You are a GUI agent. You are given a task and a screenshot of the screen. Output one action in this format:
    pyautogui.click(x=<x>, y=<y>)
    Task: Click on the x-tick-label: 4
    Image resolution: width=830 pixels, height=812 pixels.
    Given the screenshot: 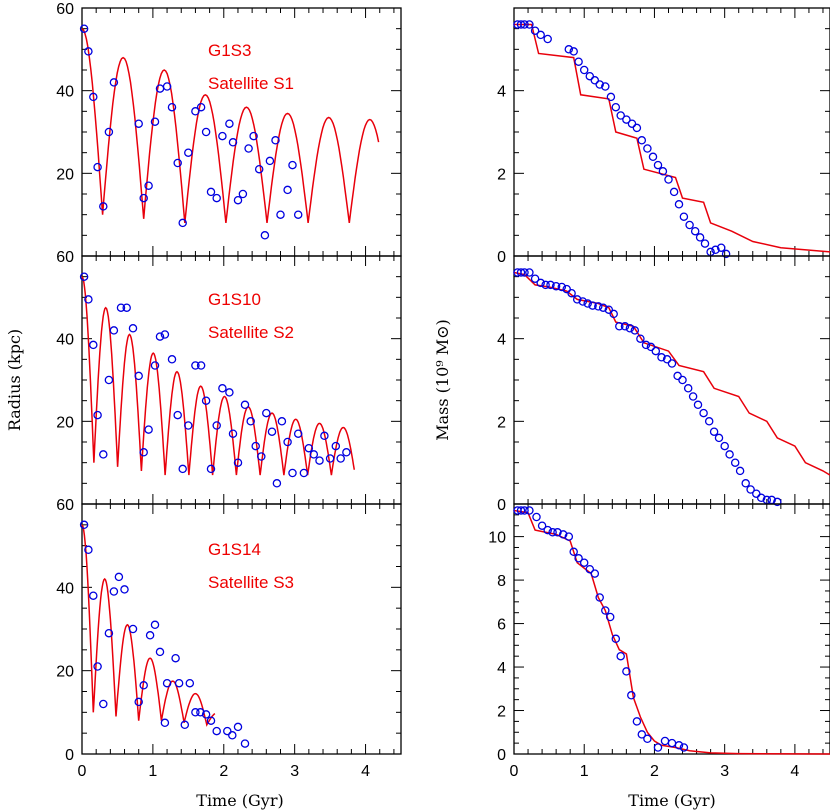 What is the action you would take?
    pyautogui.click(x=365, y=771)
    